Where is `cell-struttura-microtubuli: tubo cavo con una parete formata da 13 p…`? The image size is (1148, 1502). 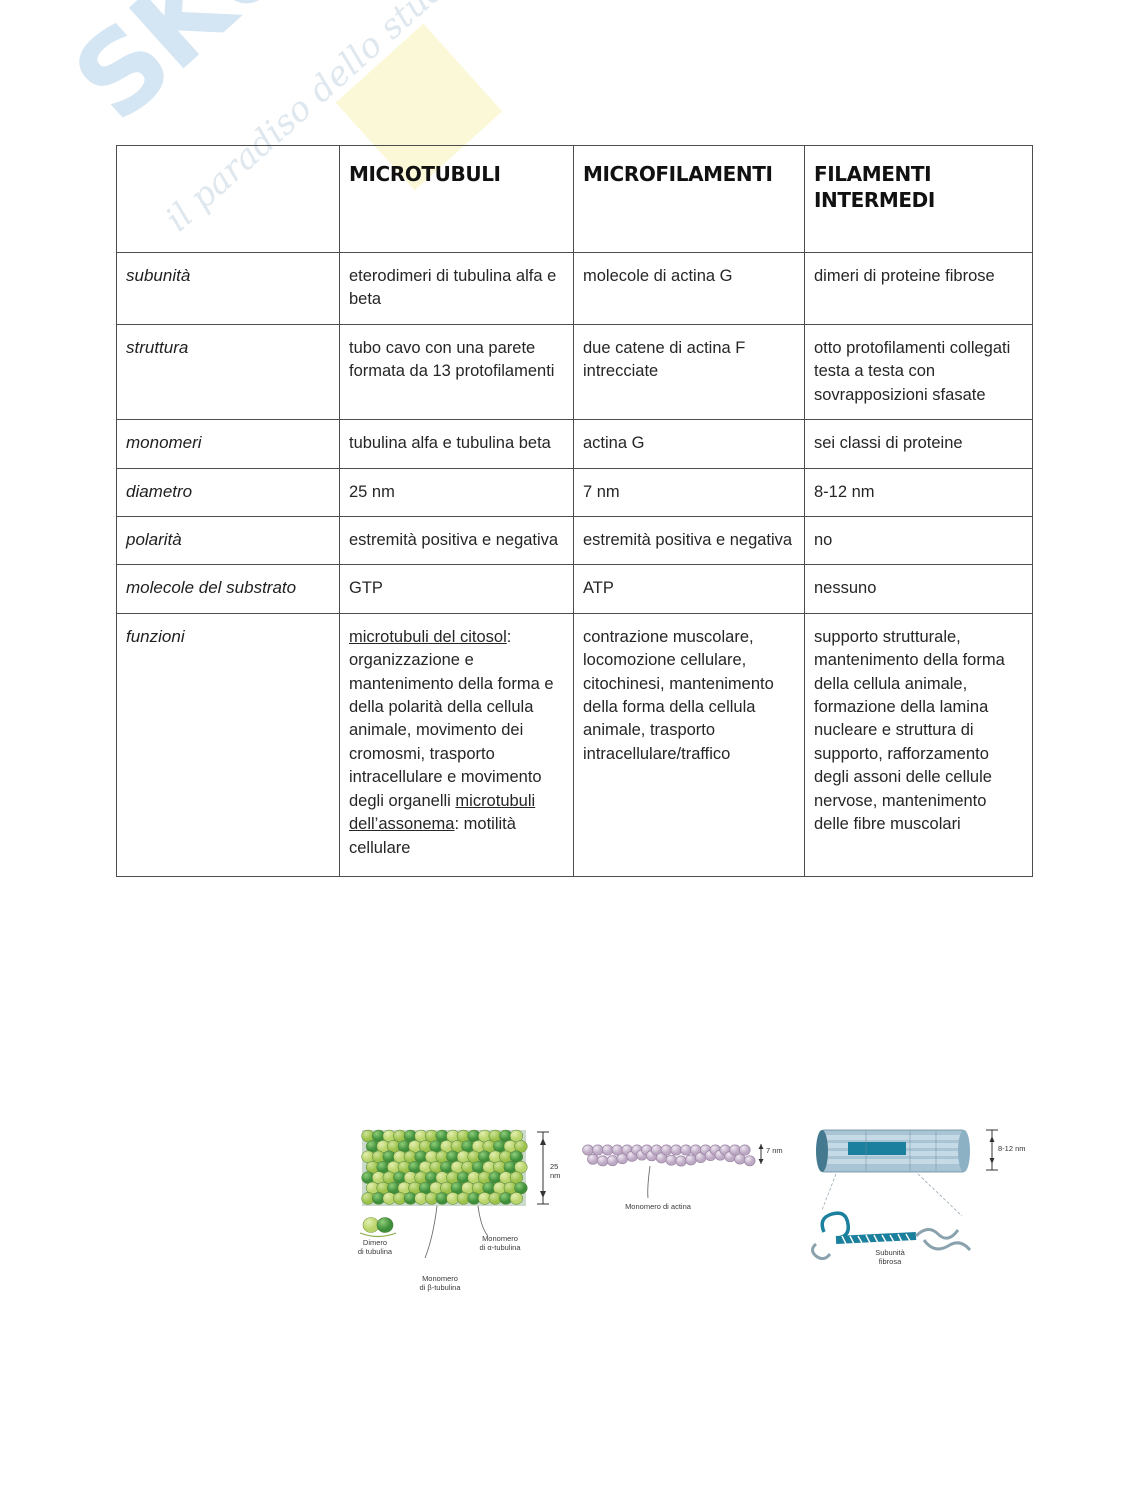 cell-struttura-microtubuli: tubo cavo con una parete formata da 13 p… is located at coordinates (456, 372).